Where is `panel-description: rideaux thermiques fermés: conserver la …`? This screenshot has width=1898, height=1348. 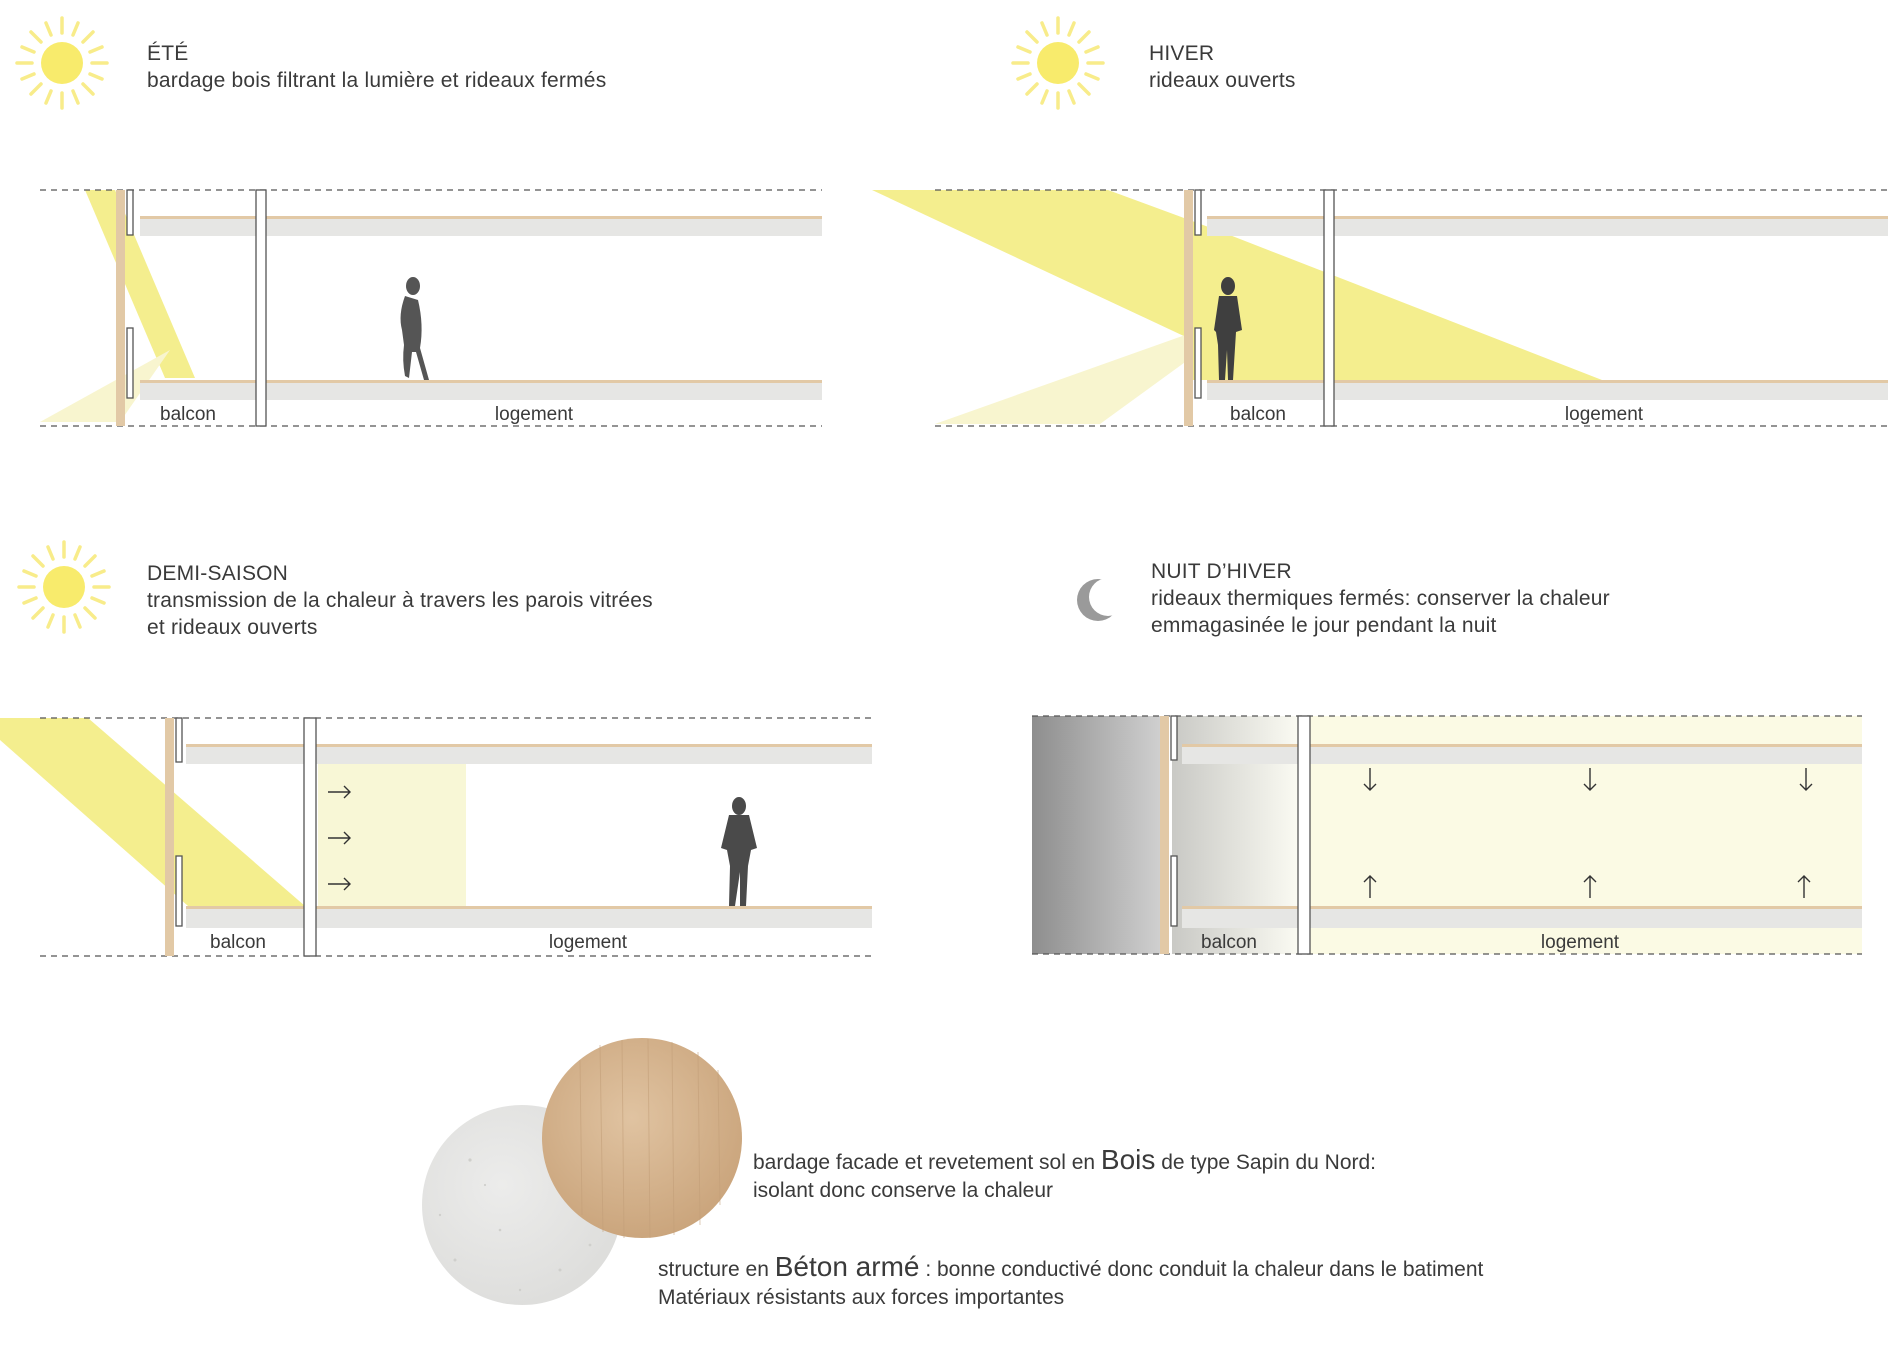
panel-description: rideaux thermiques fermés: conserver la … is located at coordinates (1380, 598).